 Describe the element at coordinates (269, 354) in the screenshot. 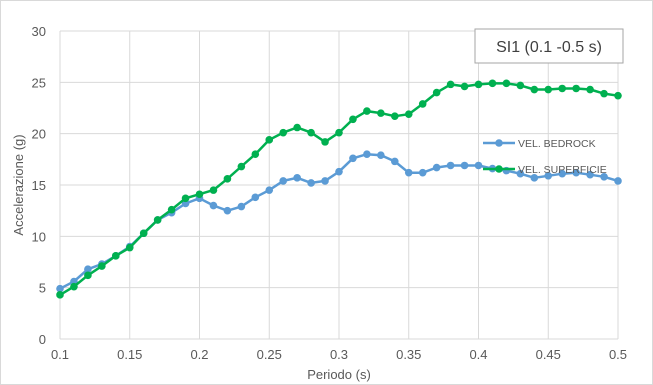

I see `x-tick-label: 0.25` at that location.